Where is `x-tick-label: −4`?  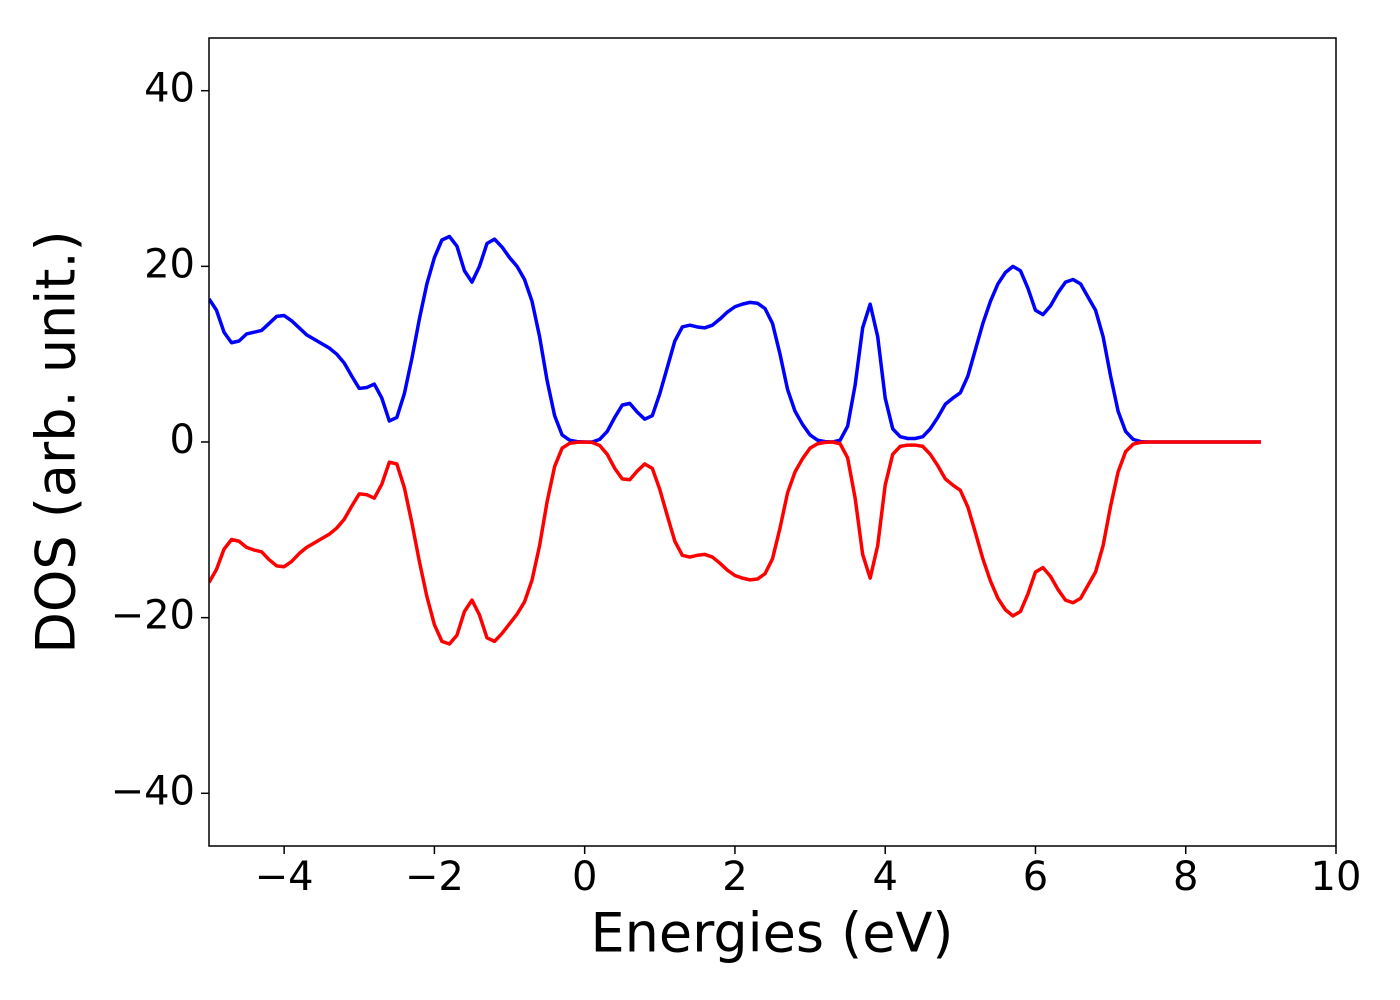
x-tick-label: −4 is located at coordinates (284, 877).